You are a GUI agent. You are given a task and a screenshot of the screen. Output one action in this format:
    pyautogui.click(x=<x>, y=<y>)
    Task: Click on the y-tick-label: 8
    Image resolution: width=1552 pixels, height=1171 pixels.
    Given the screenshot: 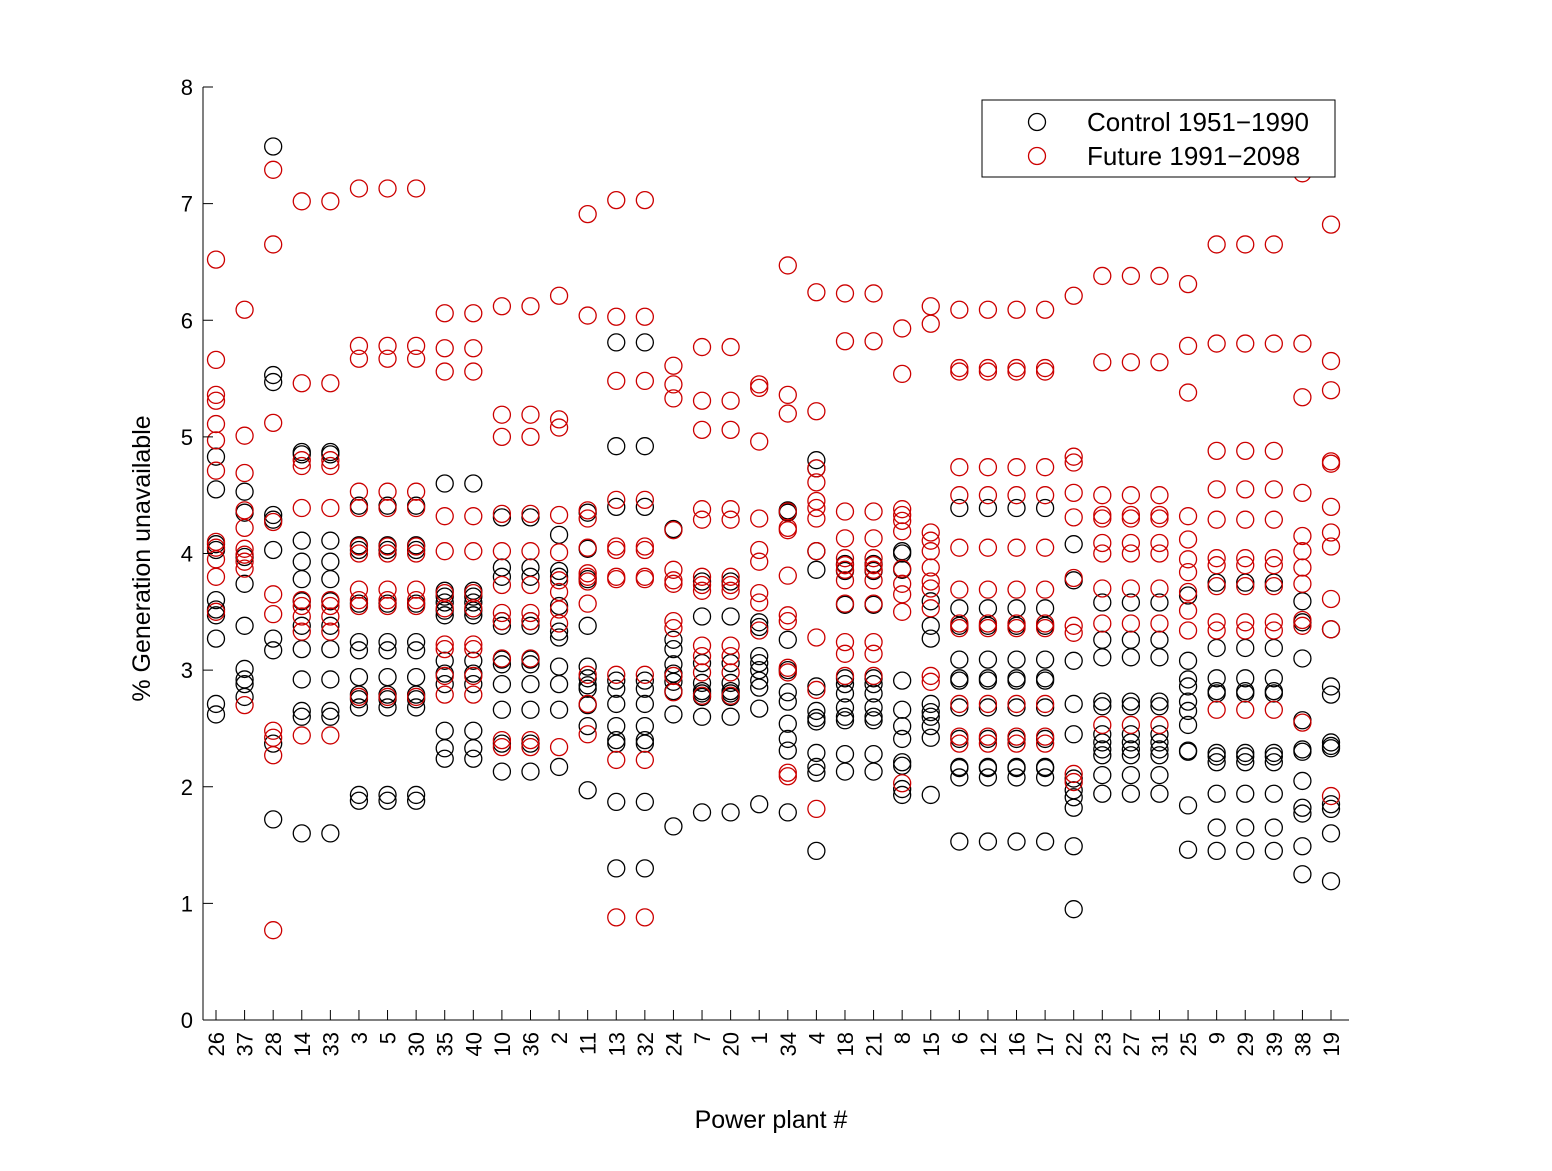 What is the action you would take?
    pyautogui.click(x=187, y=87)
    